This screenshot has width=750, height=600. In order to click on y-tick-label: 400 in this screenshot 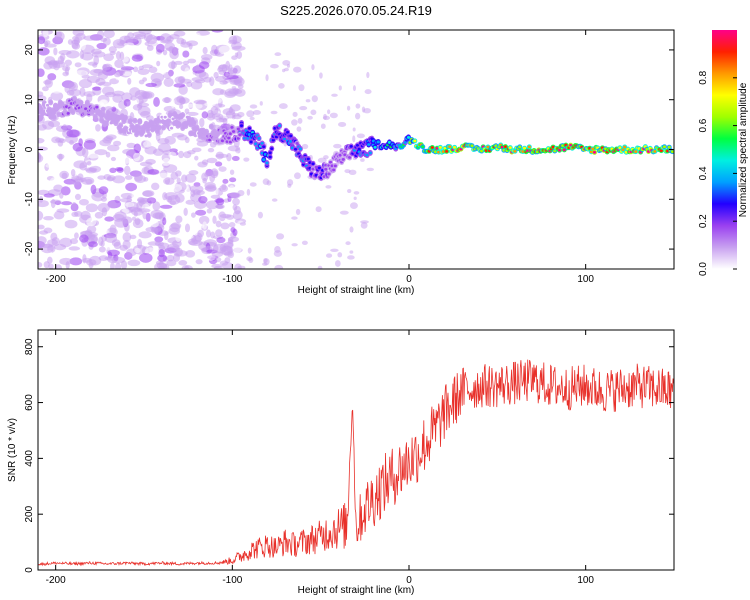, I will do `click(29, 458)`.